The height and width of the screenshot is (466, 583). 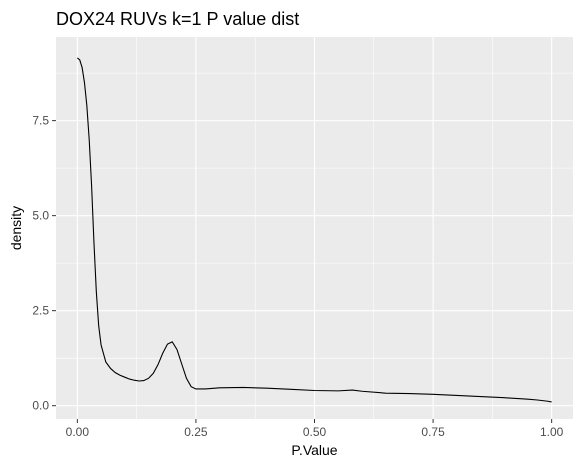 I want to click on y-tick-label: 2.5, so click(x=40, y=311).